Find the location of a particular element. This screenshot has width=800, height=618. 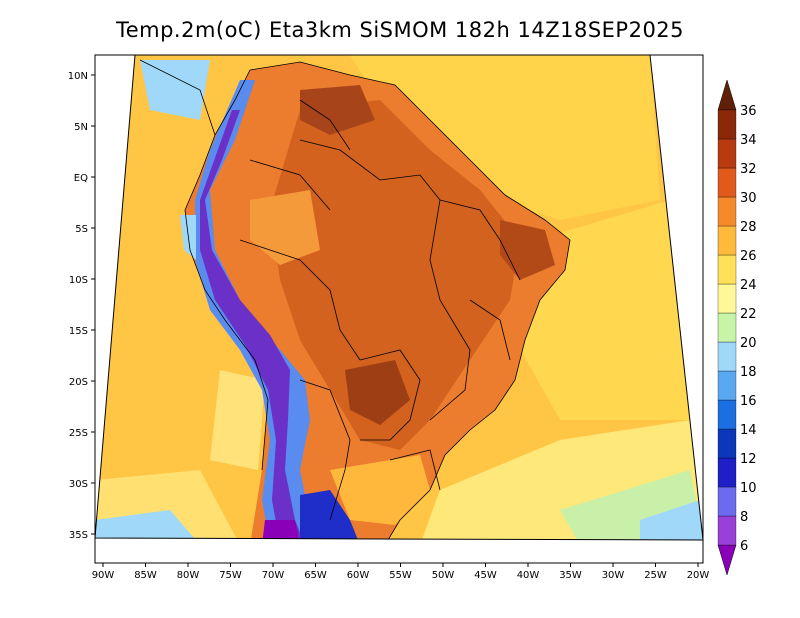

southern-cooler is located at coordinates (380, 490).